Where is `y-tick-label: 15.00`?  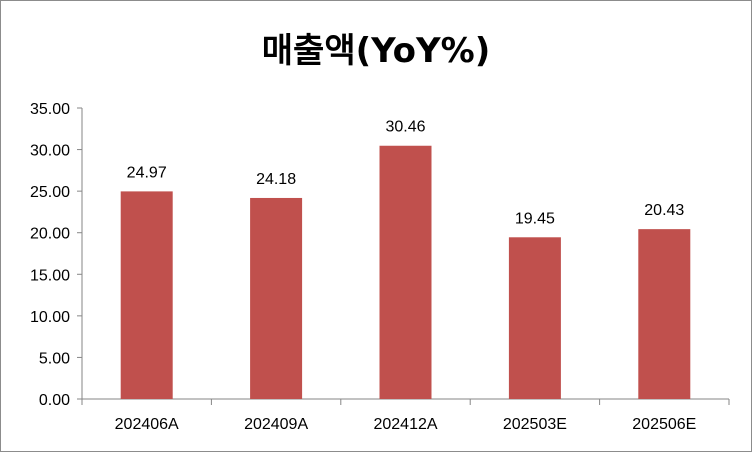
y-tick-label: 15.00 is located at coordinates (50, 275).